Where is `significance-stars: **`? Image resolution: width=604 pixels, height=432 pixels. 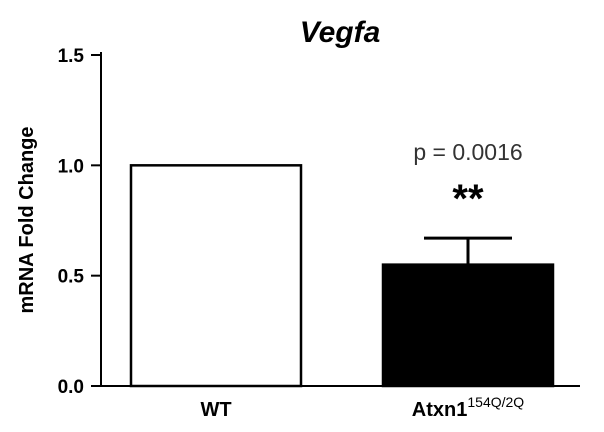 significance-stars: ** is located at coordinates (468, 199).